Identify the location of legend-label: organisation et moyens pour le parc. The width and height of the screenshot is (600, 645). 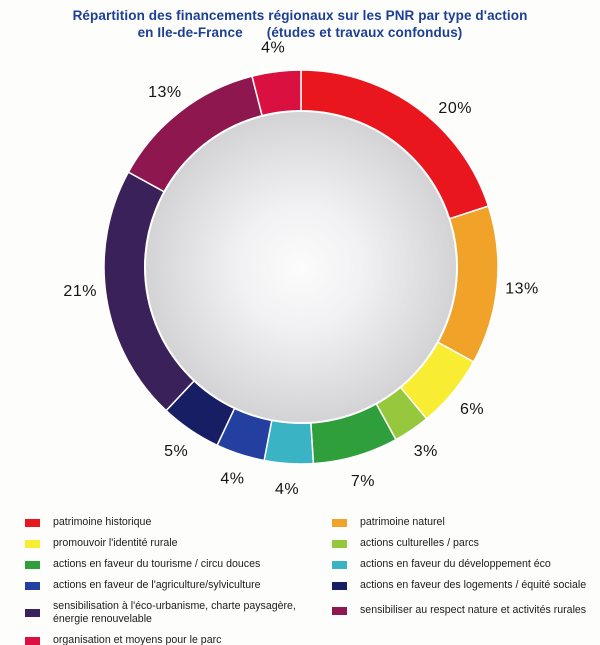
(137, 639).